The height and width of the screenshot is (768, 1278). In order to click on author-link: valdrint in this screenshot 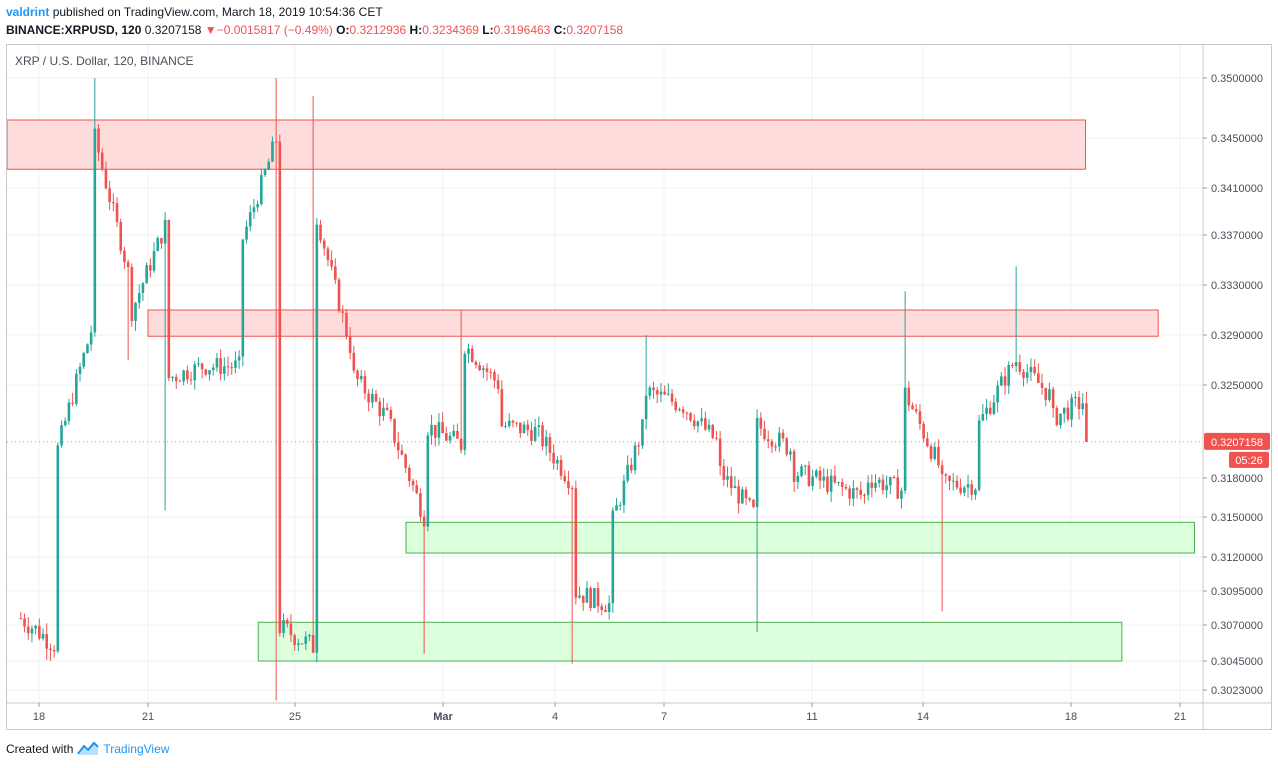, I will do `click(28, 12)`.